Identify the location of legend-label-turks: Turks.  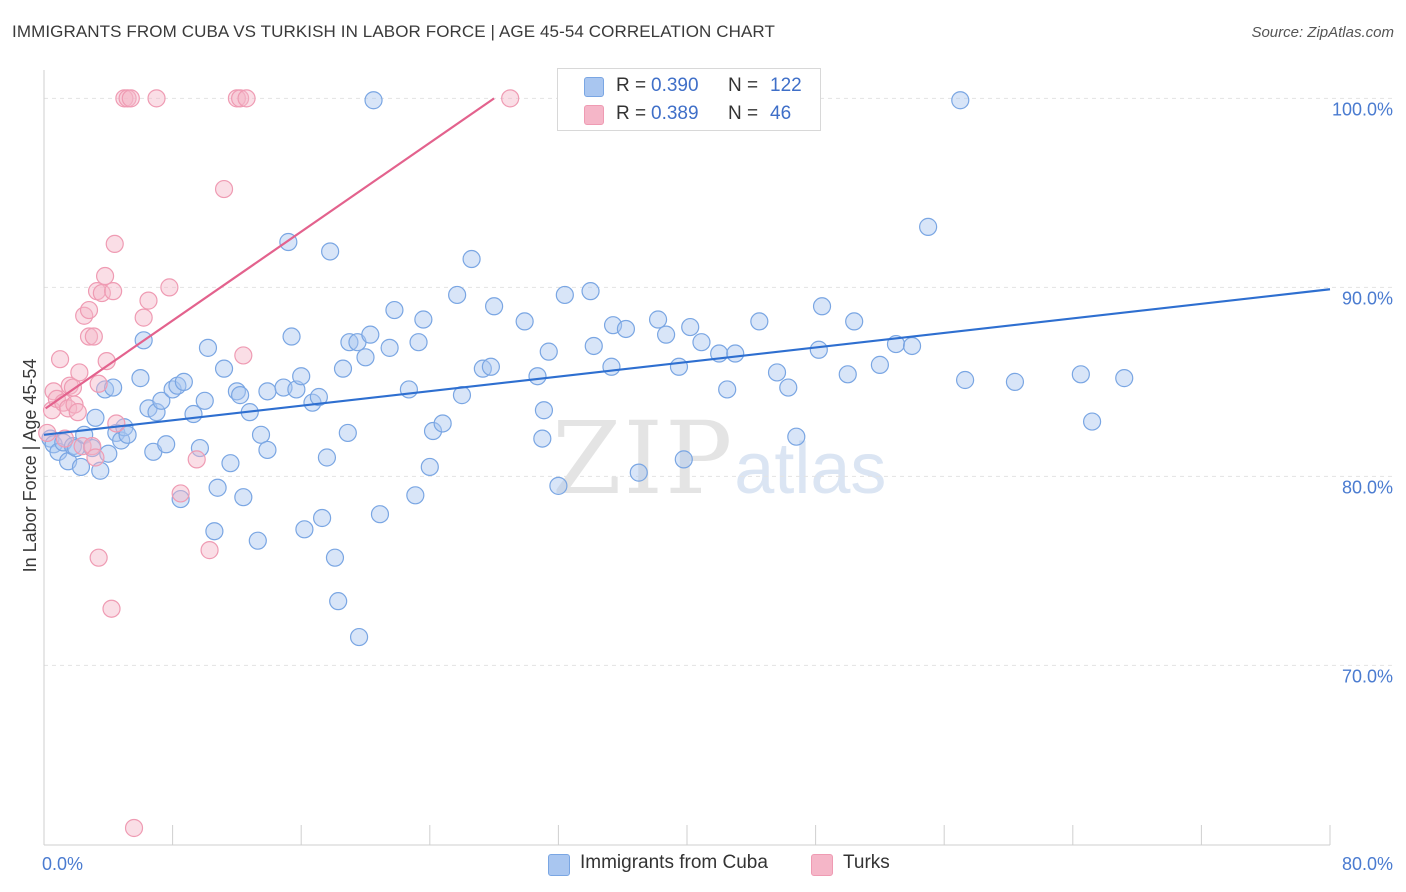
(866, 862).